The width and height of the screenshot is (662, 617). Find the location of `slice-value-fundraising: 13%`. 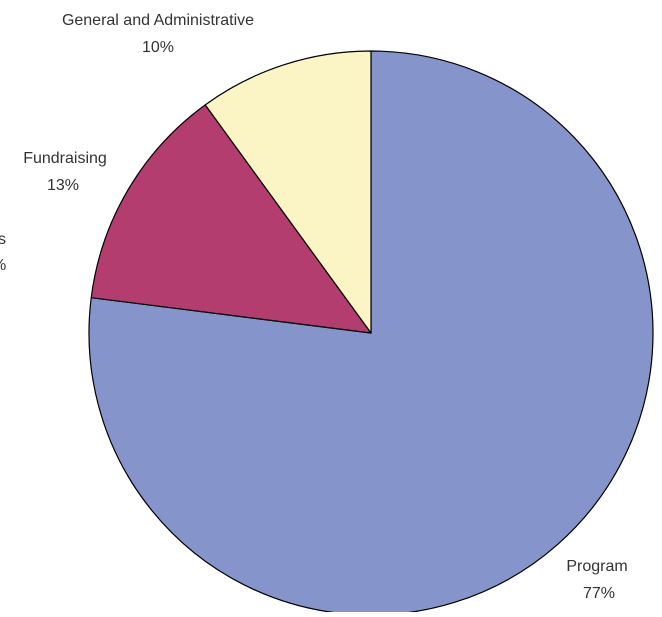

slice-value-fundraising: 13% is located at coordinates (63, 185).